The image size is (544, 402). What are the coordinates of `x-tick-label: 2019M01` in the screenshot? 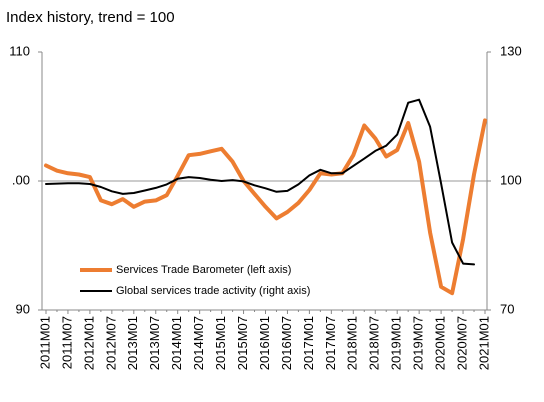 It's located at (396, 343).